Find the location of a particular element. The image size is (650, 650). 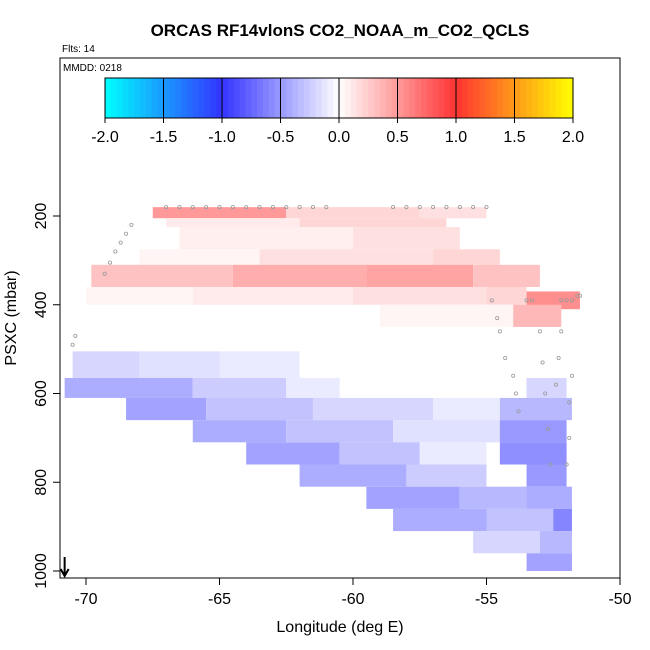

date-note: MMDD: 0218 is located at coordinates (92, 68).